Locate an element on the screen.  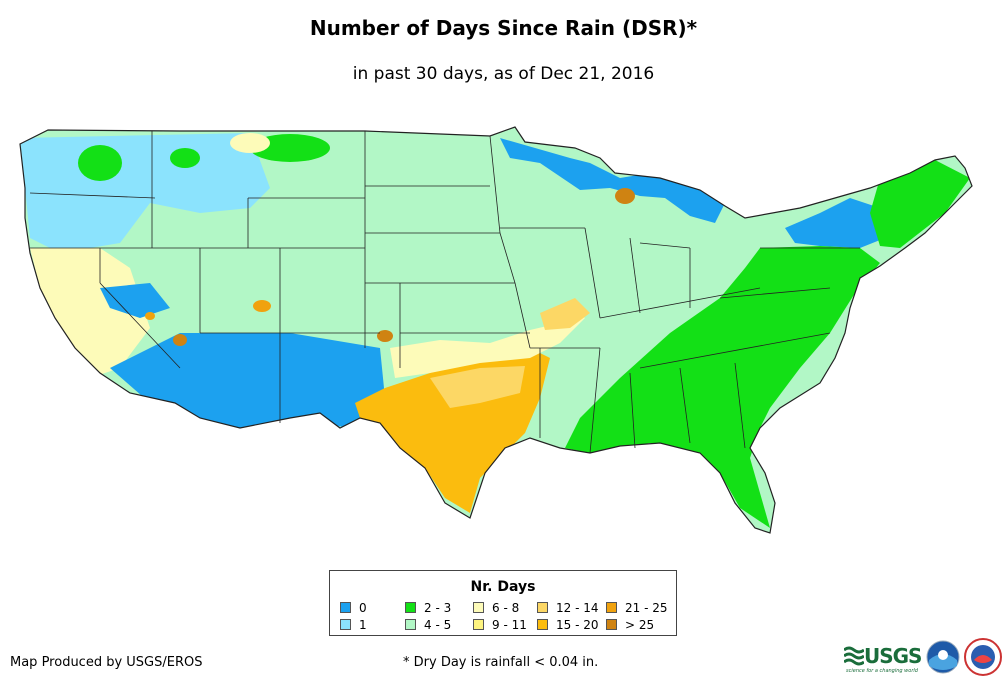
legend-item-7: 15 - 20 is located at coordinates (568, 625).